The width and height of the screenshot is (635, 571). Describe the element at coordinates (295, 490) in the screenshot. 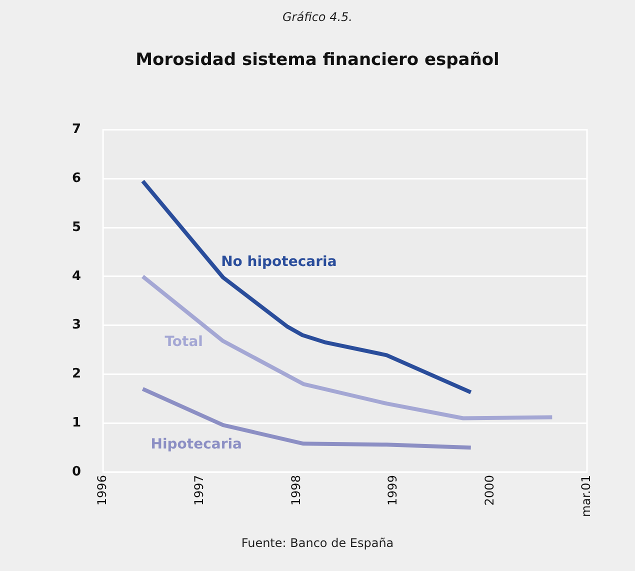

I see `x-tick-label: 1998` at that location.